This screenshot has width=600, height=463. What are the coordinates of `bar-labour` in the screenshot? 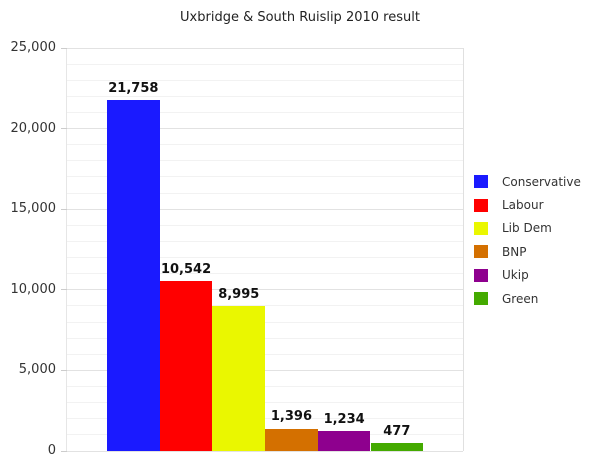 It's located at (186, 366).